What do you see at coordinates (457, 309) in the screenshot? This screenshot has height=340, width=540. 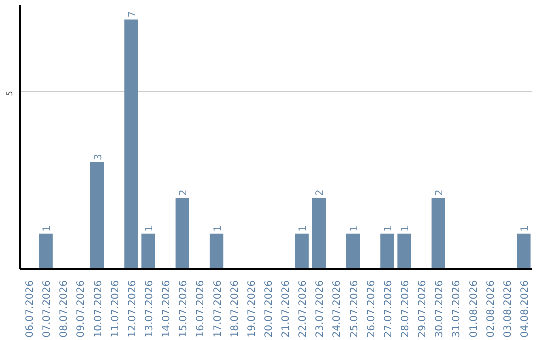 I see `x-tick-label: 31.07.2026` at bounding box center [457, 309].